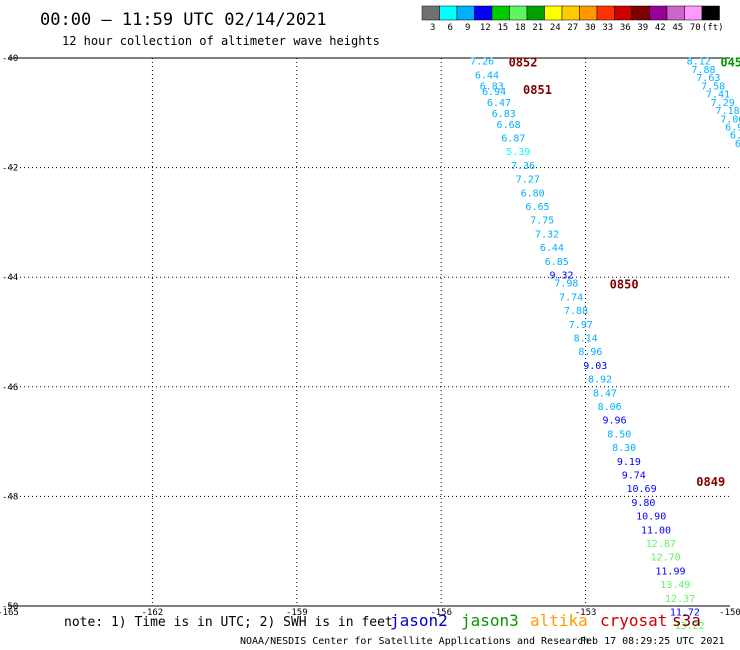 This screenshot has width=740, height=650. Describe the element at coordinates (660, 28) in the screenshot. I see `legend-label: 42` at that location.